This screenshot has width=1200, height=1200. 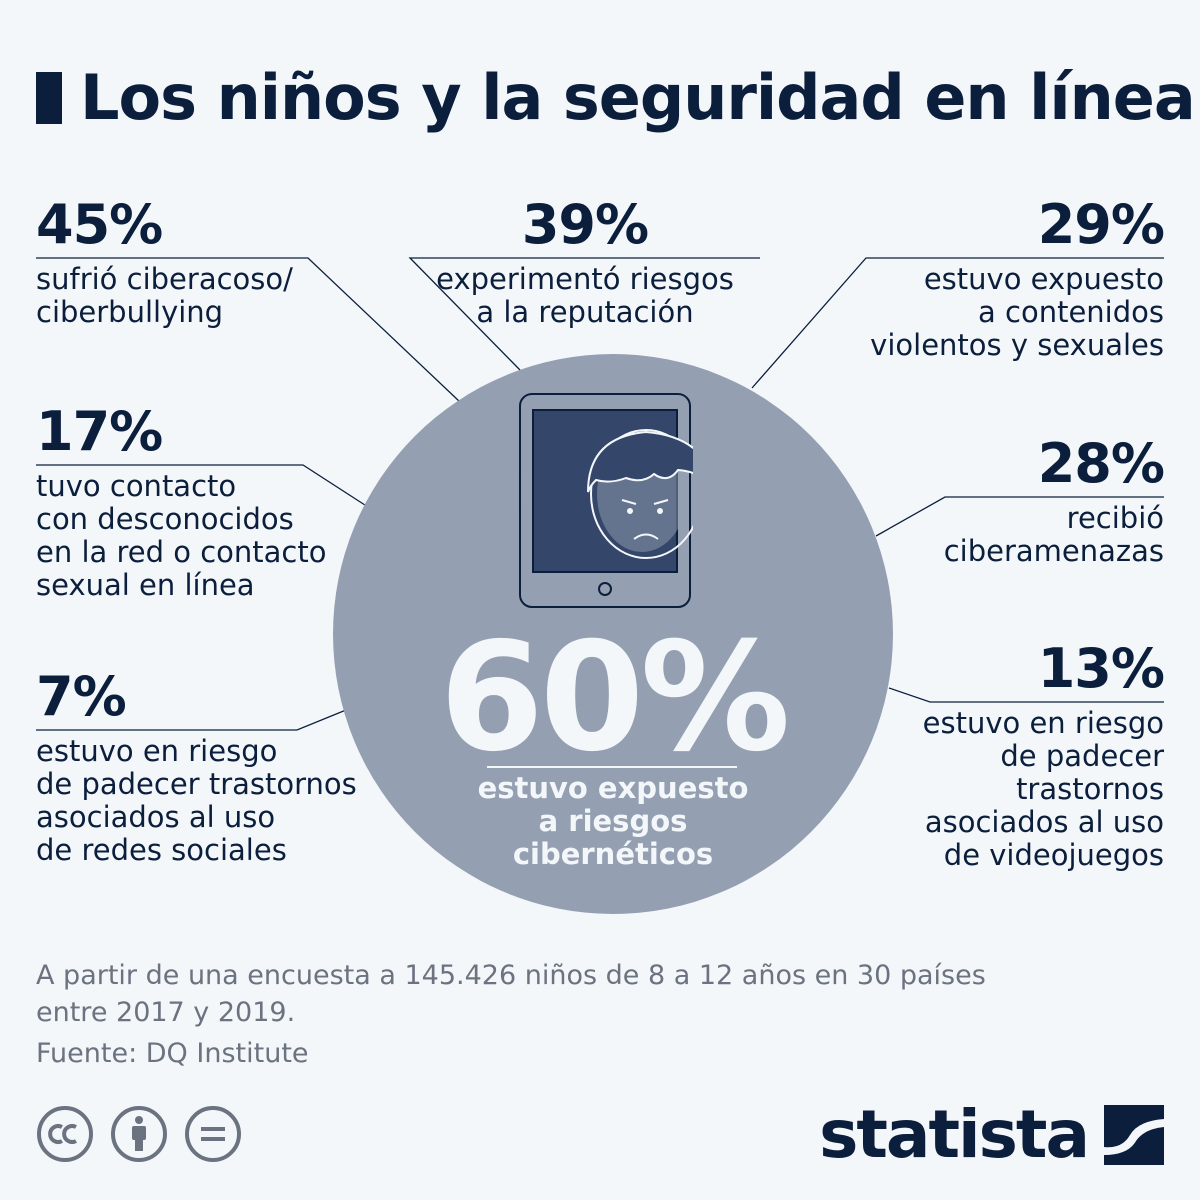 I want to click on page-title: Los niños y la seguridad en línea, so click(x=638, y=97).